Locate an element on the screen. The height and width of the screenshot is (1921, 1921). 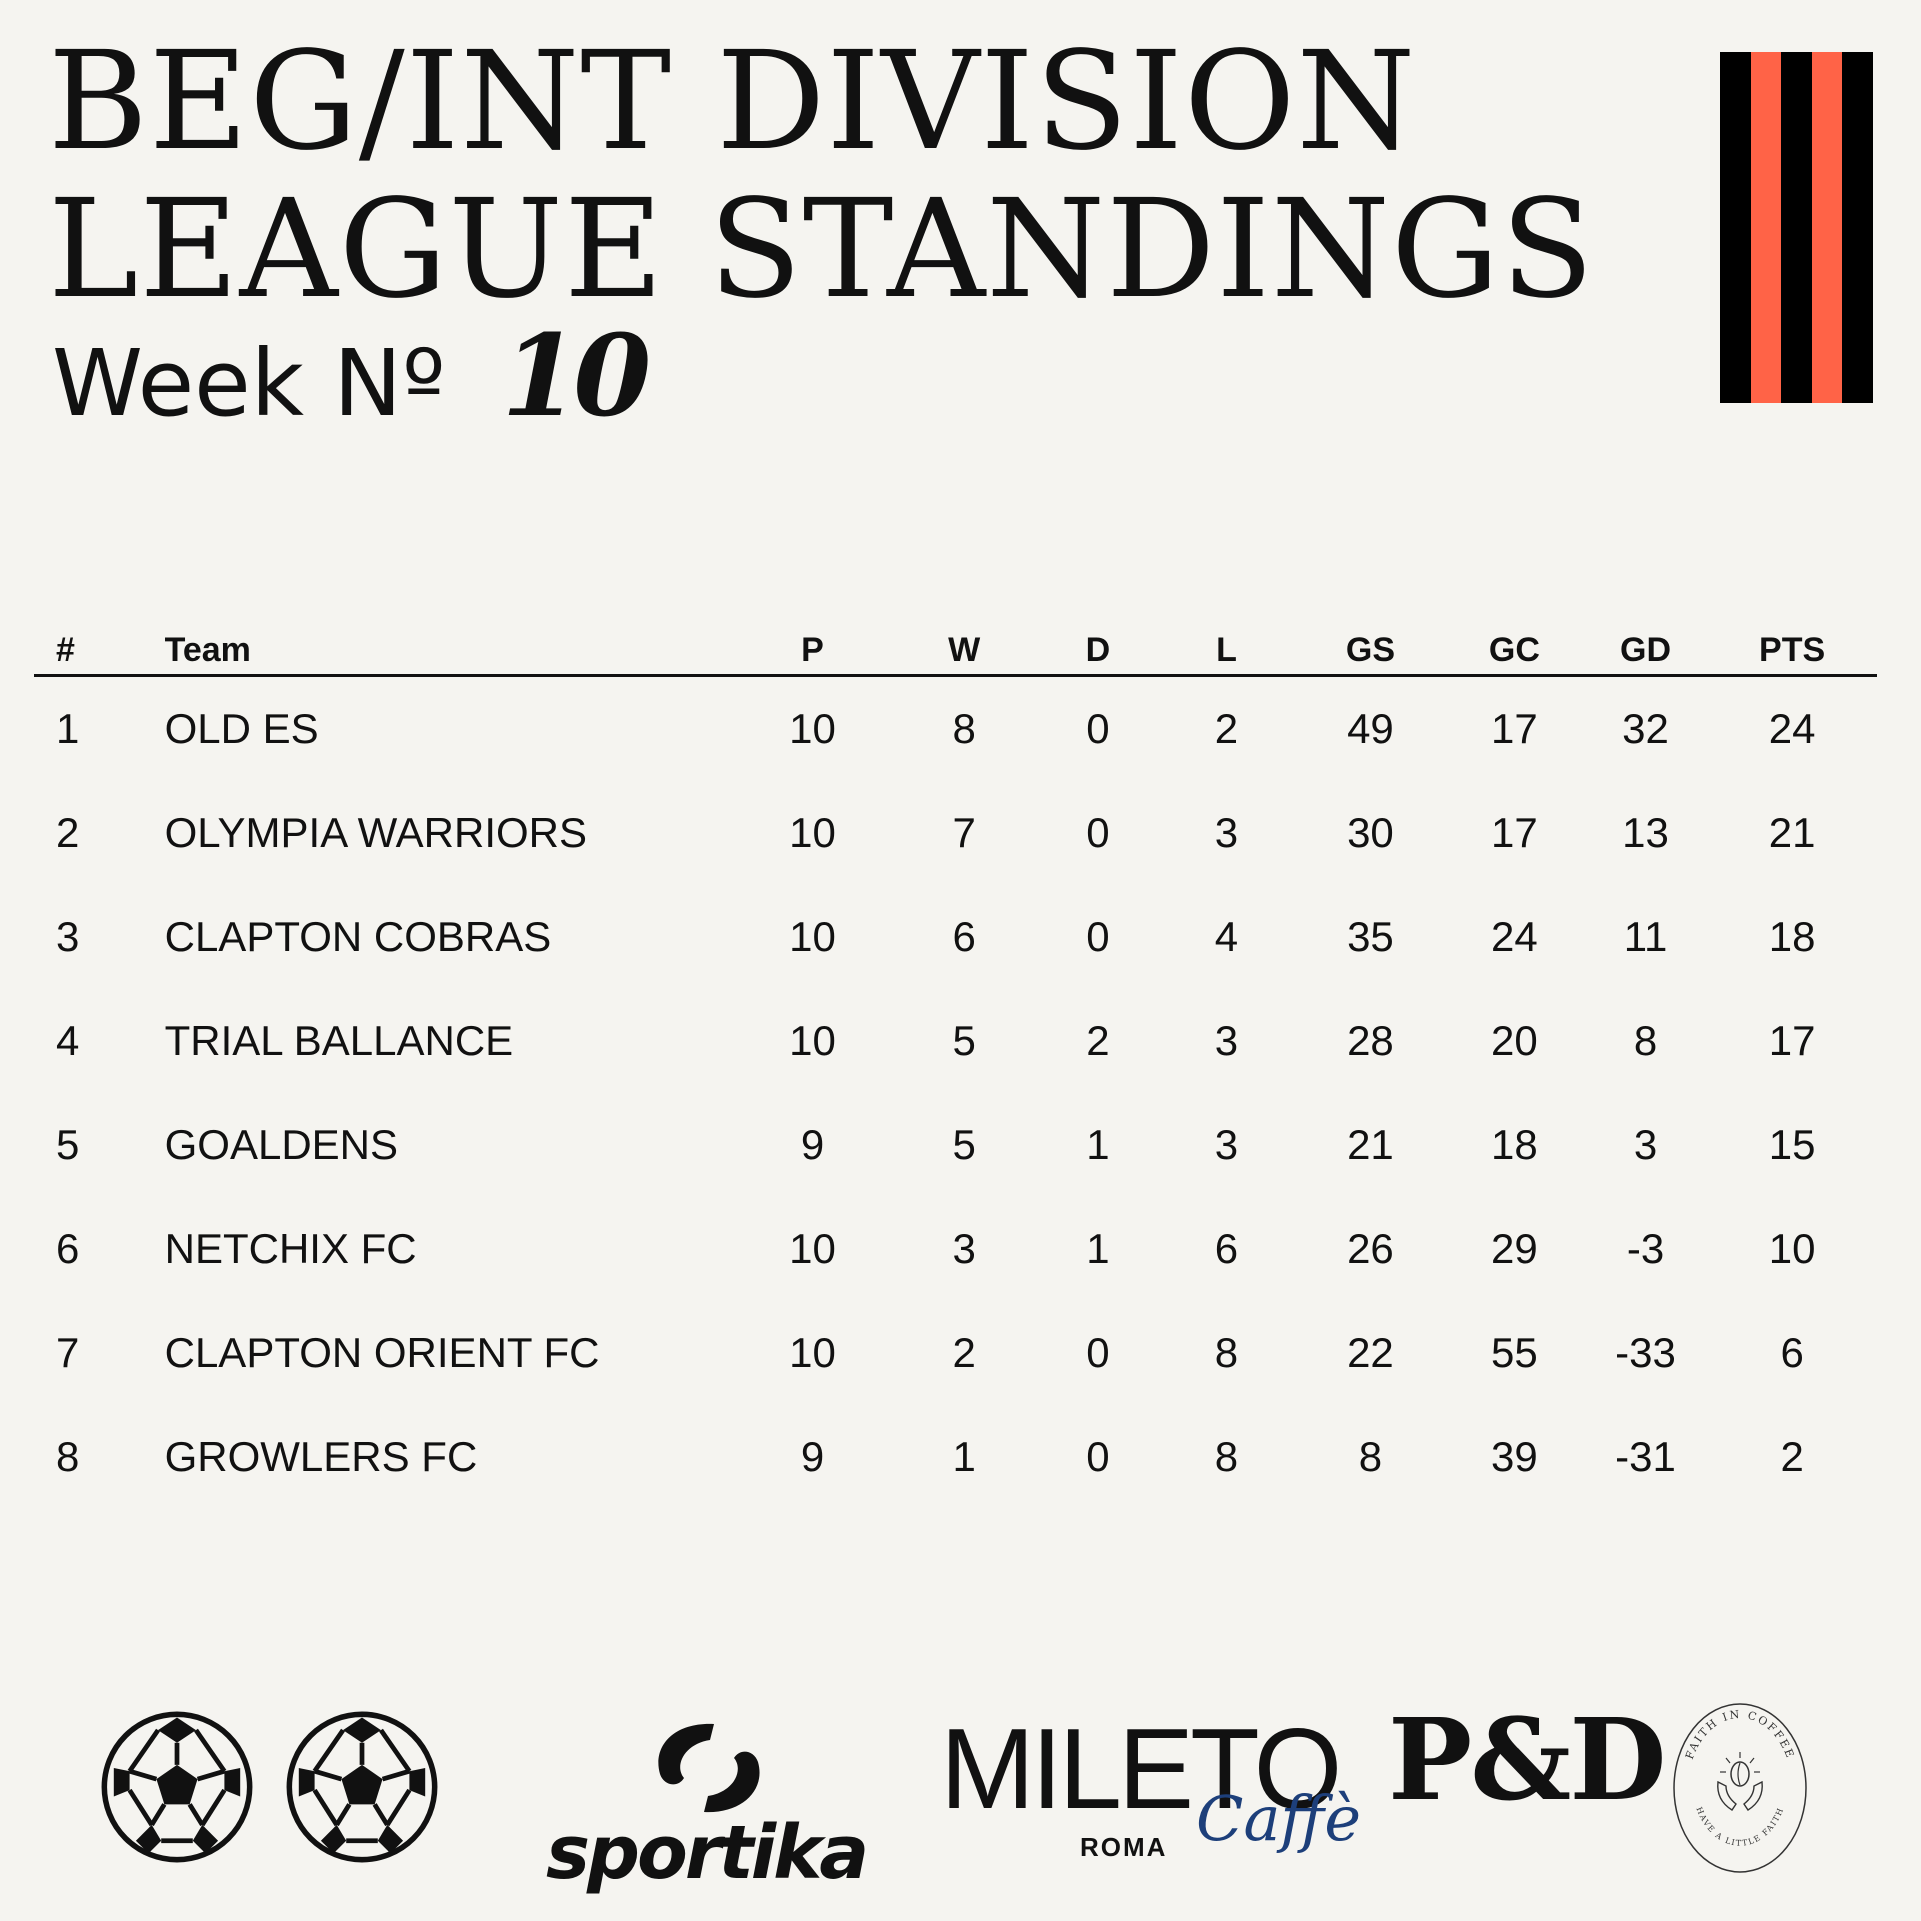
table-row: 3 CLAPTON COBRAS 10 6 0 4 35 24 11 18 is located at coordinates (955, 937).